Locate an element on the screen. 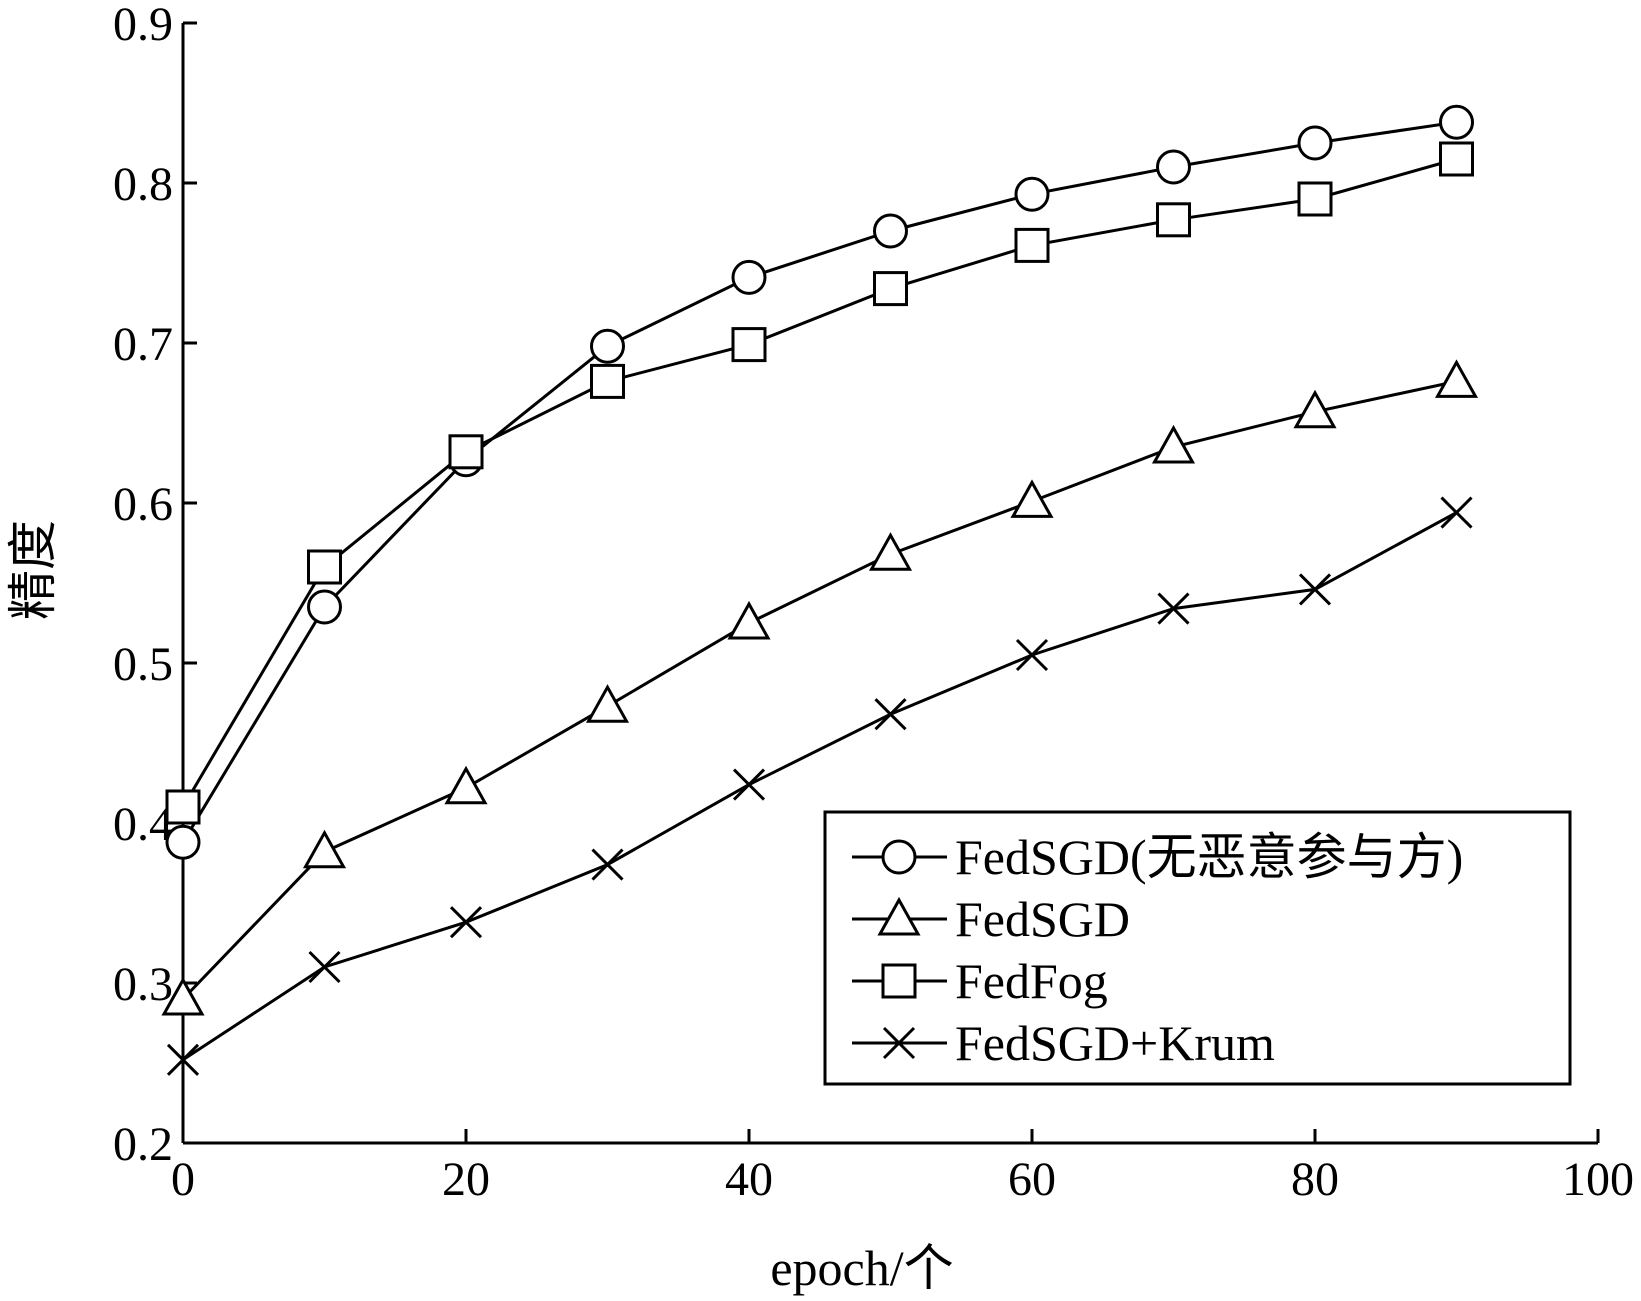 Image resolution: width=1641 pixels, height=1301 pixels. legend-item: FedSGD(无恶意参与方) is located at coordinates (1157, 857).